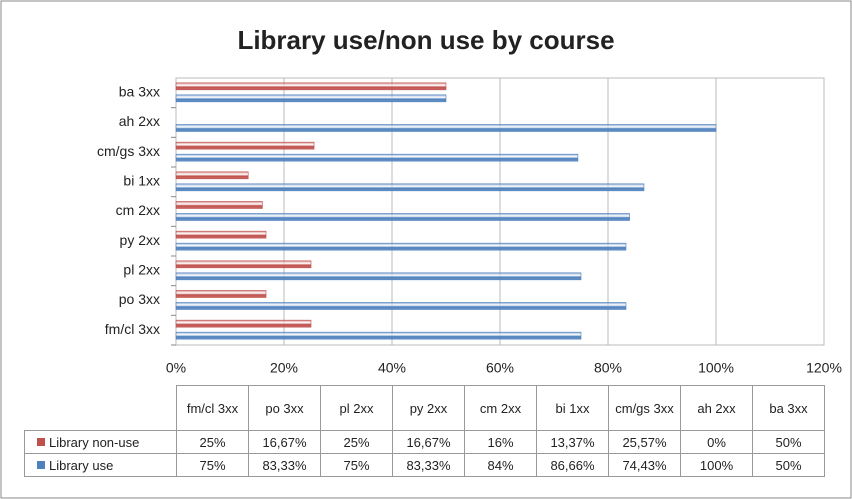 This screenshot has width=852, height=499. What do you see at coordinates (572, 465) in the screenshot?
I see `table-value: 86,66%` at bounding box center [572, 465].